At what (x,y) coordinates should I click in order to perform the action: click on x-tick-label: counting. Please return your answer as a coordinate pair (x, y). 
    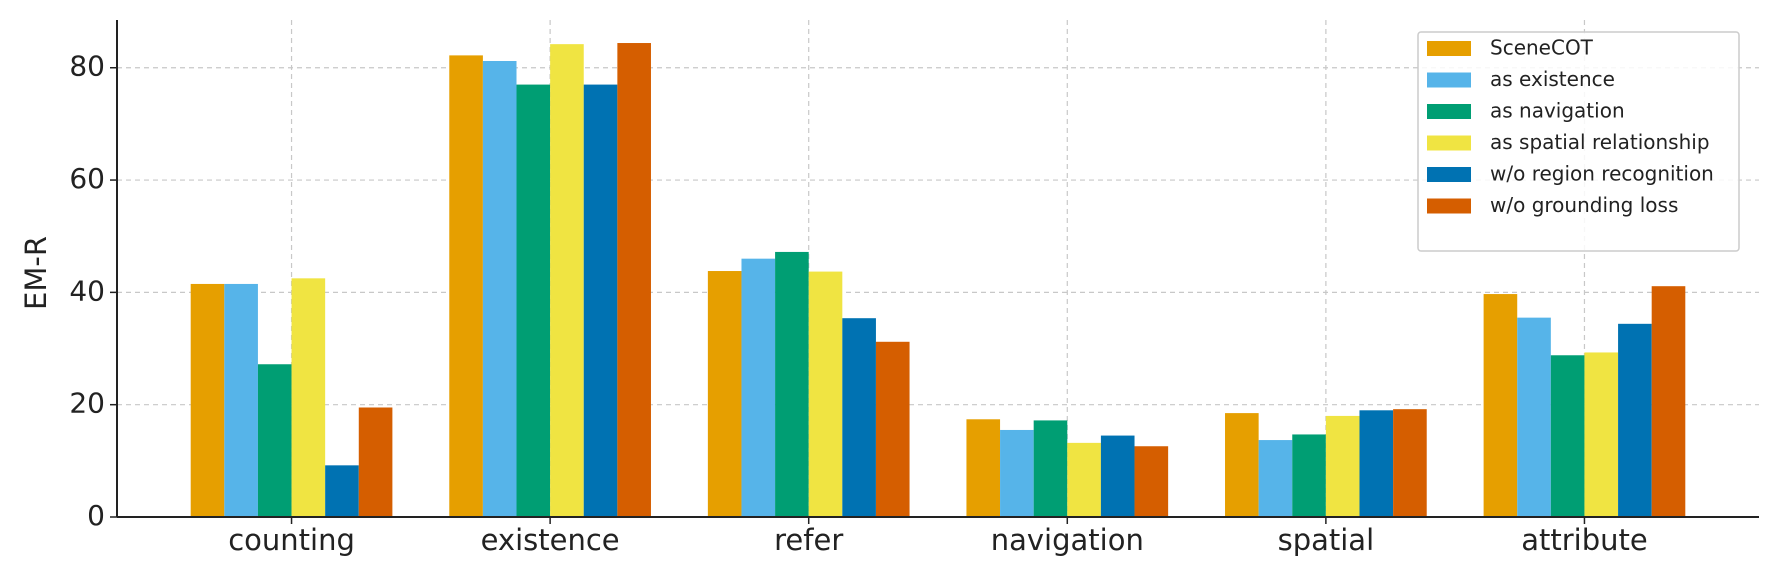
    Looking at the image, I should click on (291, 540).